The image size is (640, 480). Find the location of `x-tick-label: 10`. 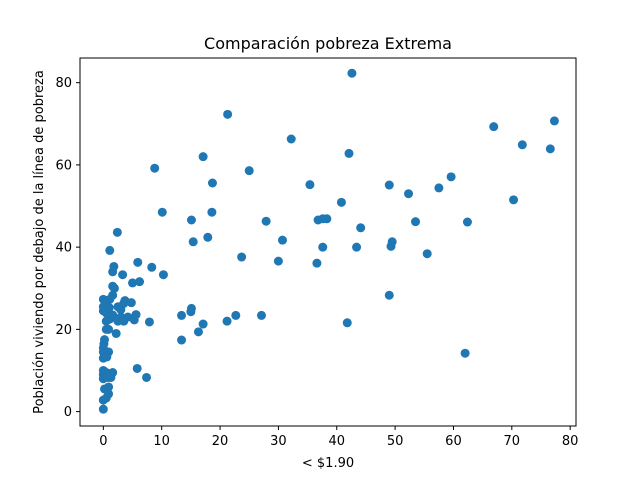

x-tick-label: 10 is located at coordinates (161, 441).